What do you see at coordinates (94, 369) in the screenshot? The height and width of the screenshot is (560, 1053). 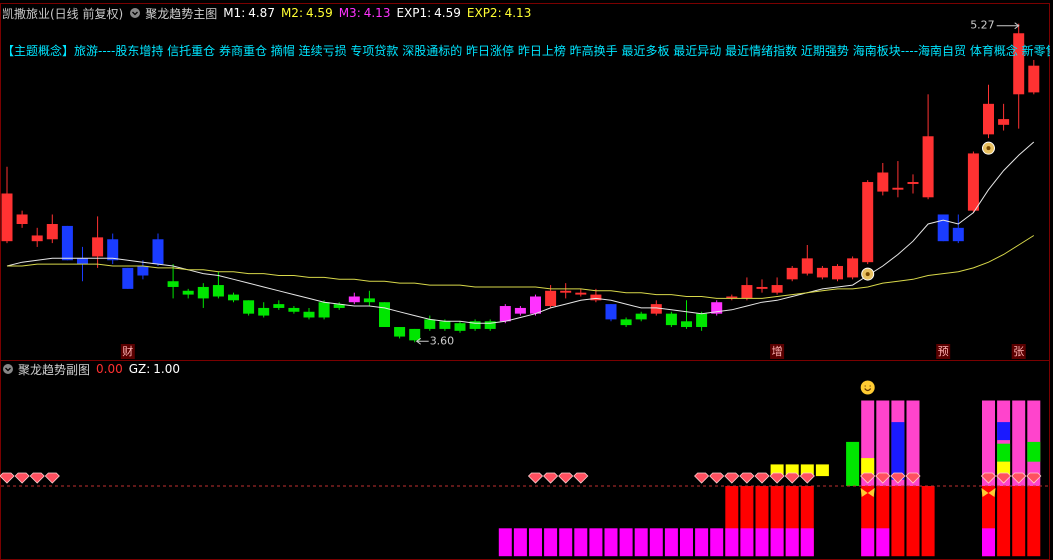 I see `sub-header: 聚龙趋势副图 0.00 GZ: 1.00` at bounding box center [94, 369].